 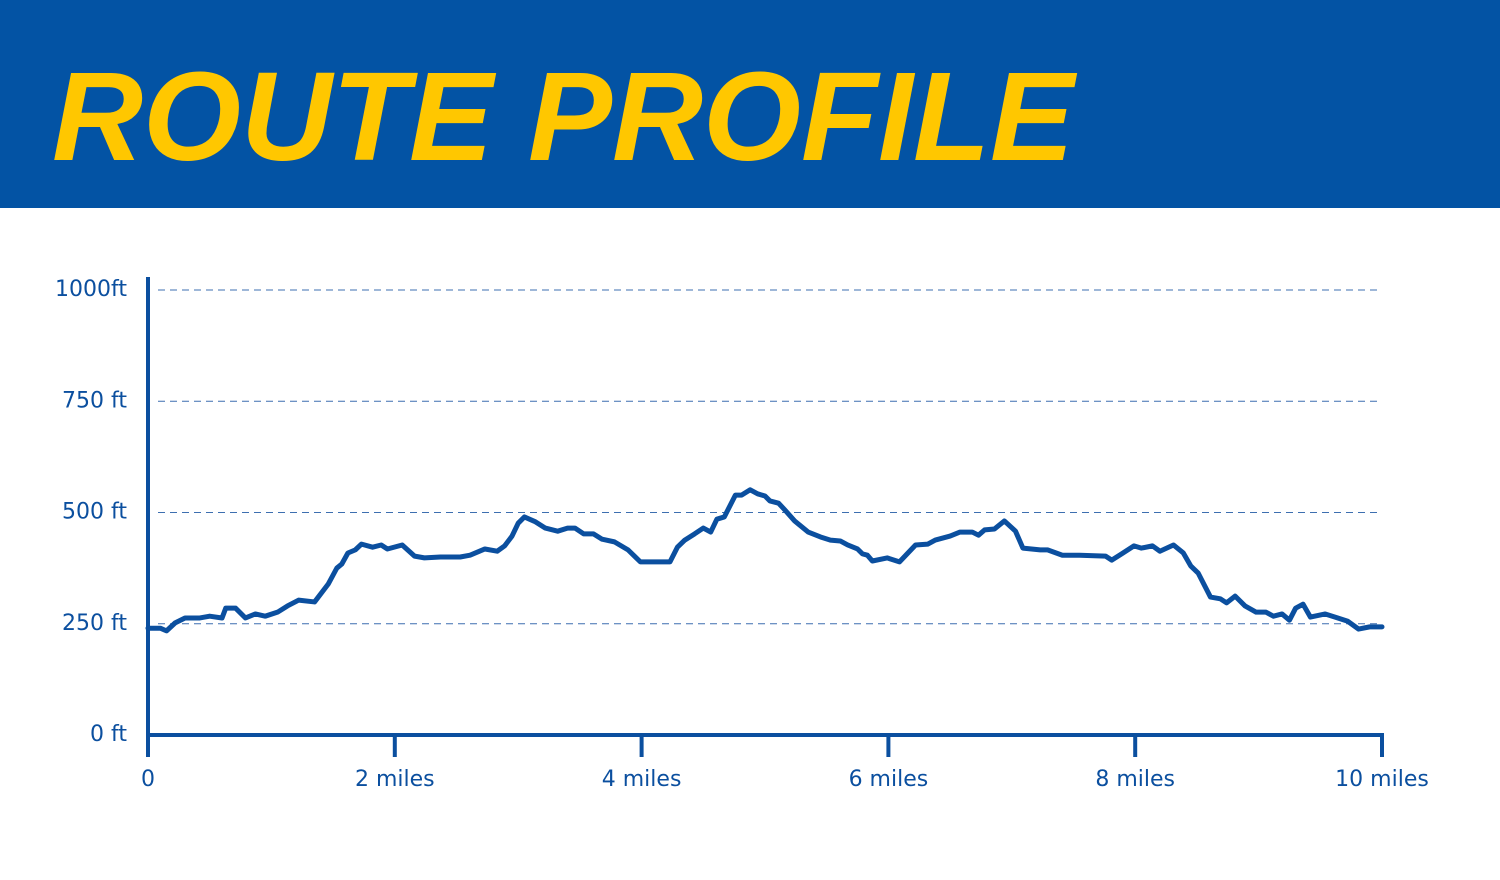 What do you see at coordinates (642, 779) in the screenshot?
I see `x-tick-label: 4 miles` at bounding box center [642, 779].